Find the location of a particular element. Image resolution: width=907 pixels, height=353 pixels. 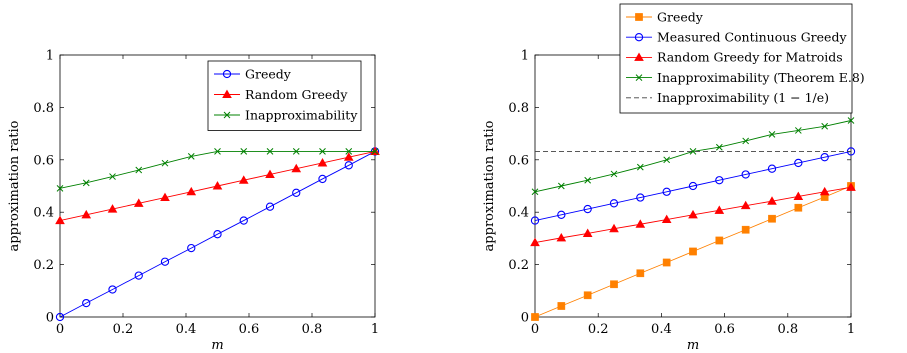

series-line is located at coordinates (693, 156).